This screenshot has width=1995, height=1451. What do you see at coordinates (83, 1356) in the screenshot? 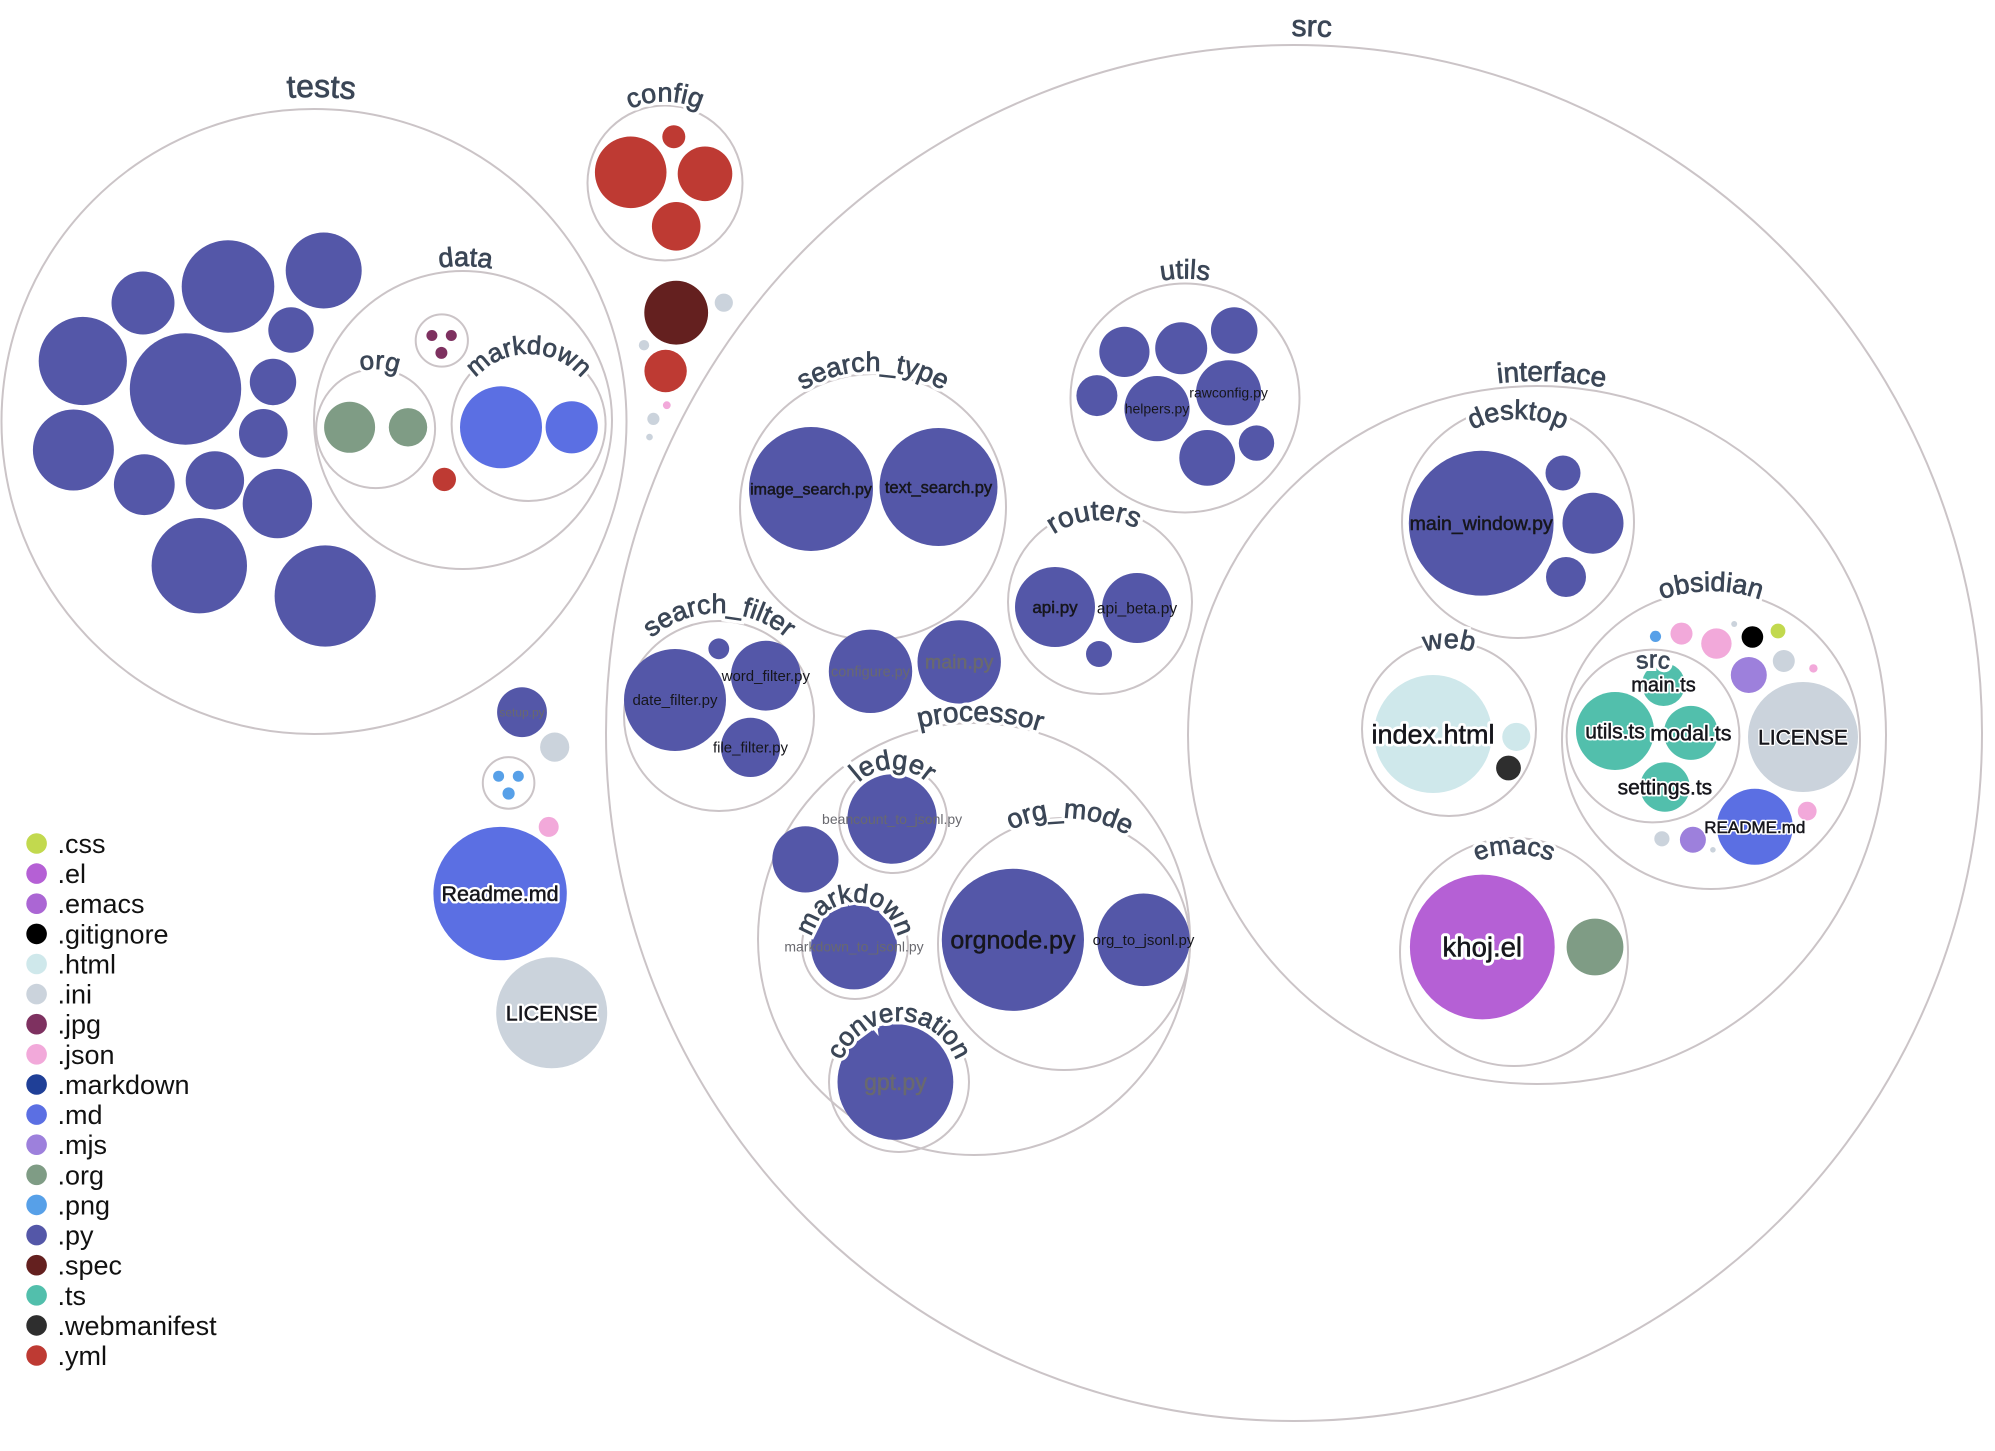
I see `svg-text: .yml` at bounding box center [83, 1356].